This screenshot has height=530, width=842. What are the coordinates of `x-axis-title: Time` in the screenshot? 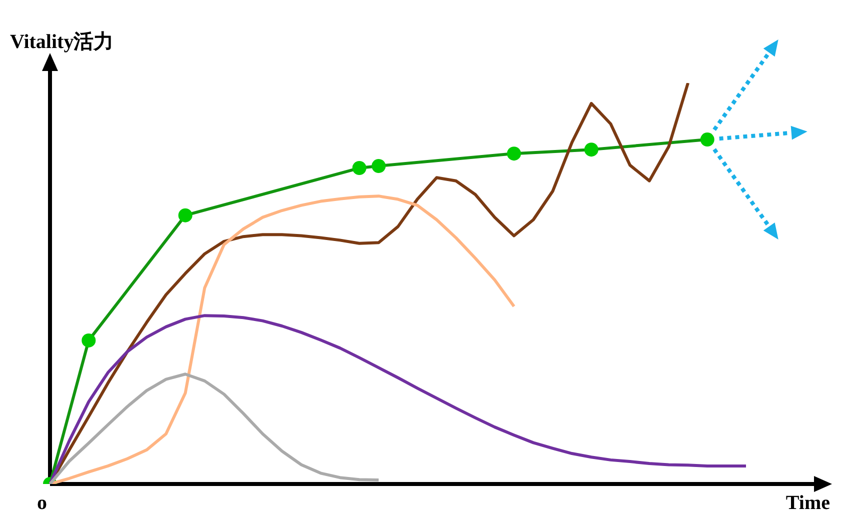 It's located at (808, 503).